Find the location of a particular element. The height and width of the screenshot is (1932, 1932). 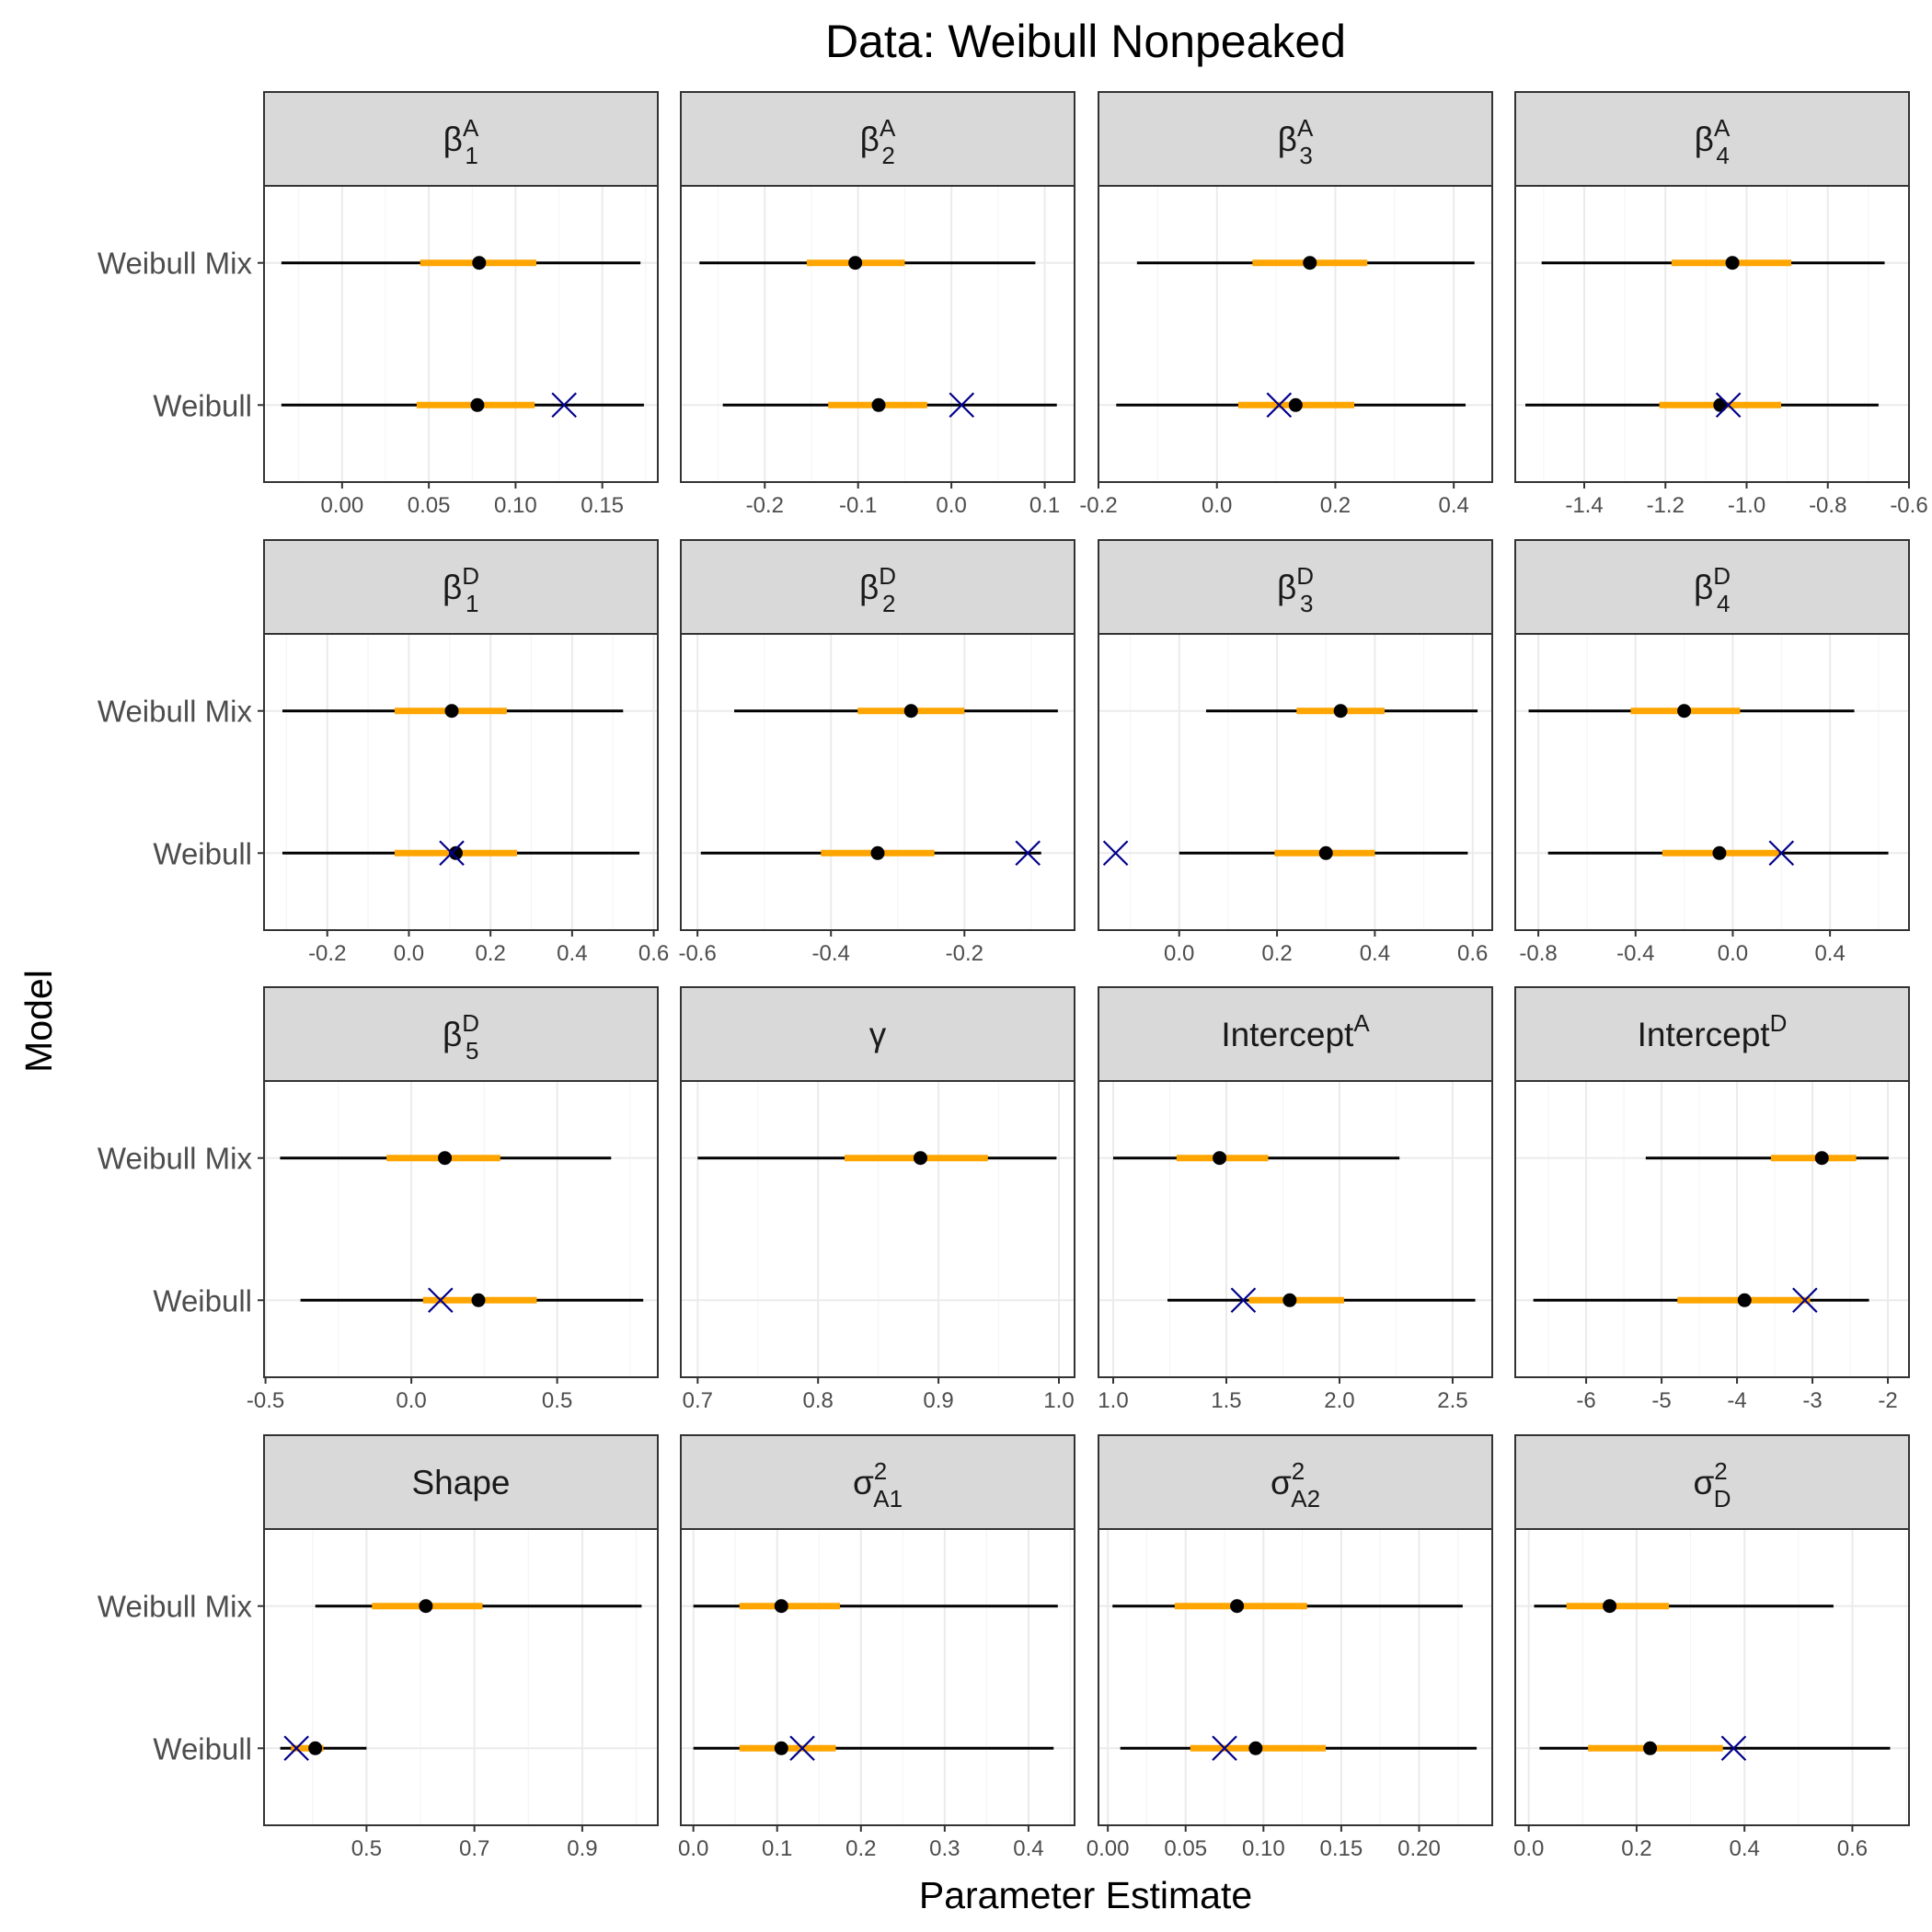

facet-label: βD 3 is located at coordinates (1295, 589).